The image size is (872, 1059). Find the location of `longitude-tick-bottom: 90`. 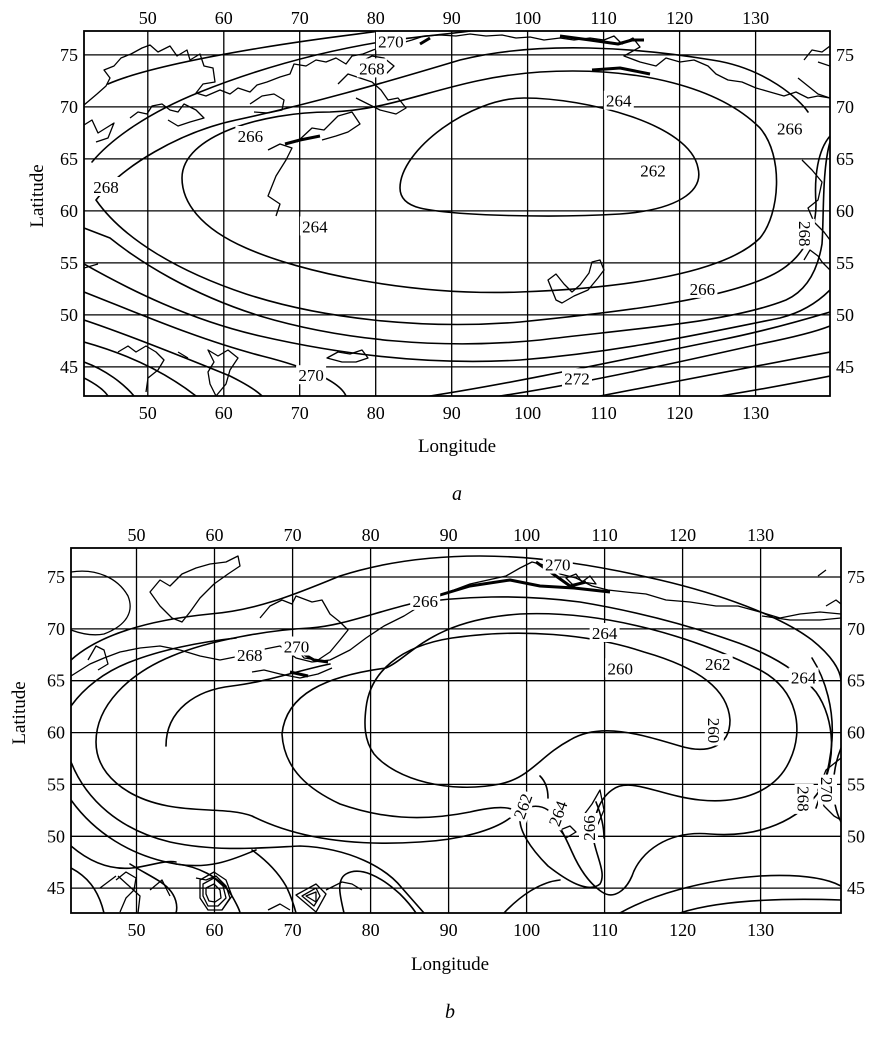

longitude-tick-bottom: 90 is located at coordinates (449, 930).